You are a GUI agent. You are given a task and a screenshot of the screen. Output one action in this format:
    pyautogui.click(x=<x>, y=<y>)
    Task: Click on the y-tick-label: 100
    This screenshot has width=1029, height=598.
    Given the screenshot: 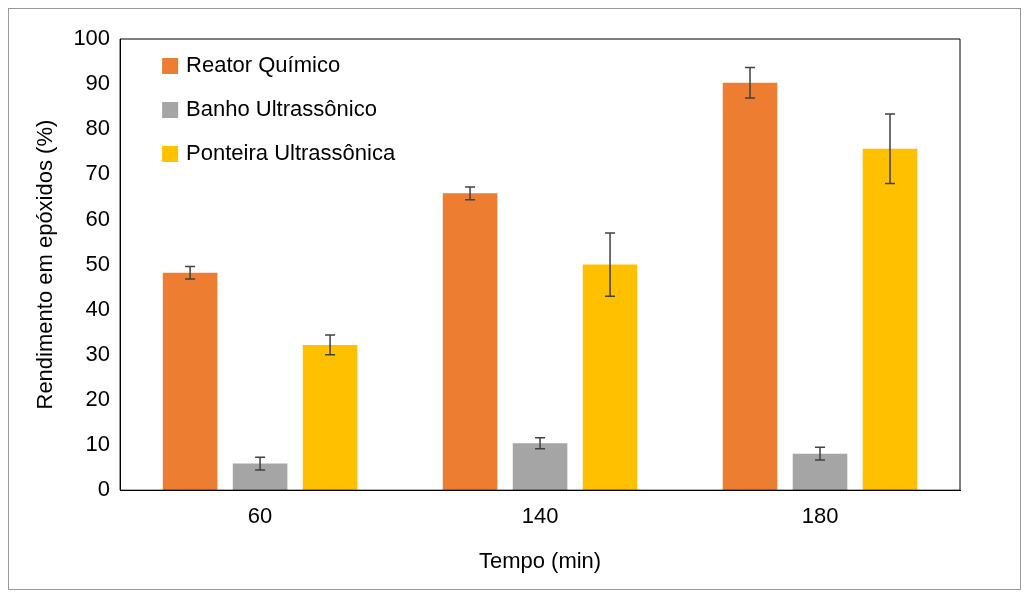 What is the action you would take?
    pyautogui.click(x=92, y=38)
    